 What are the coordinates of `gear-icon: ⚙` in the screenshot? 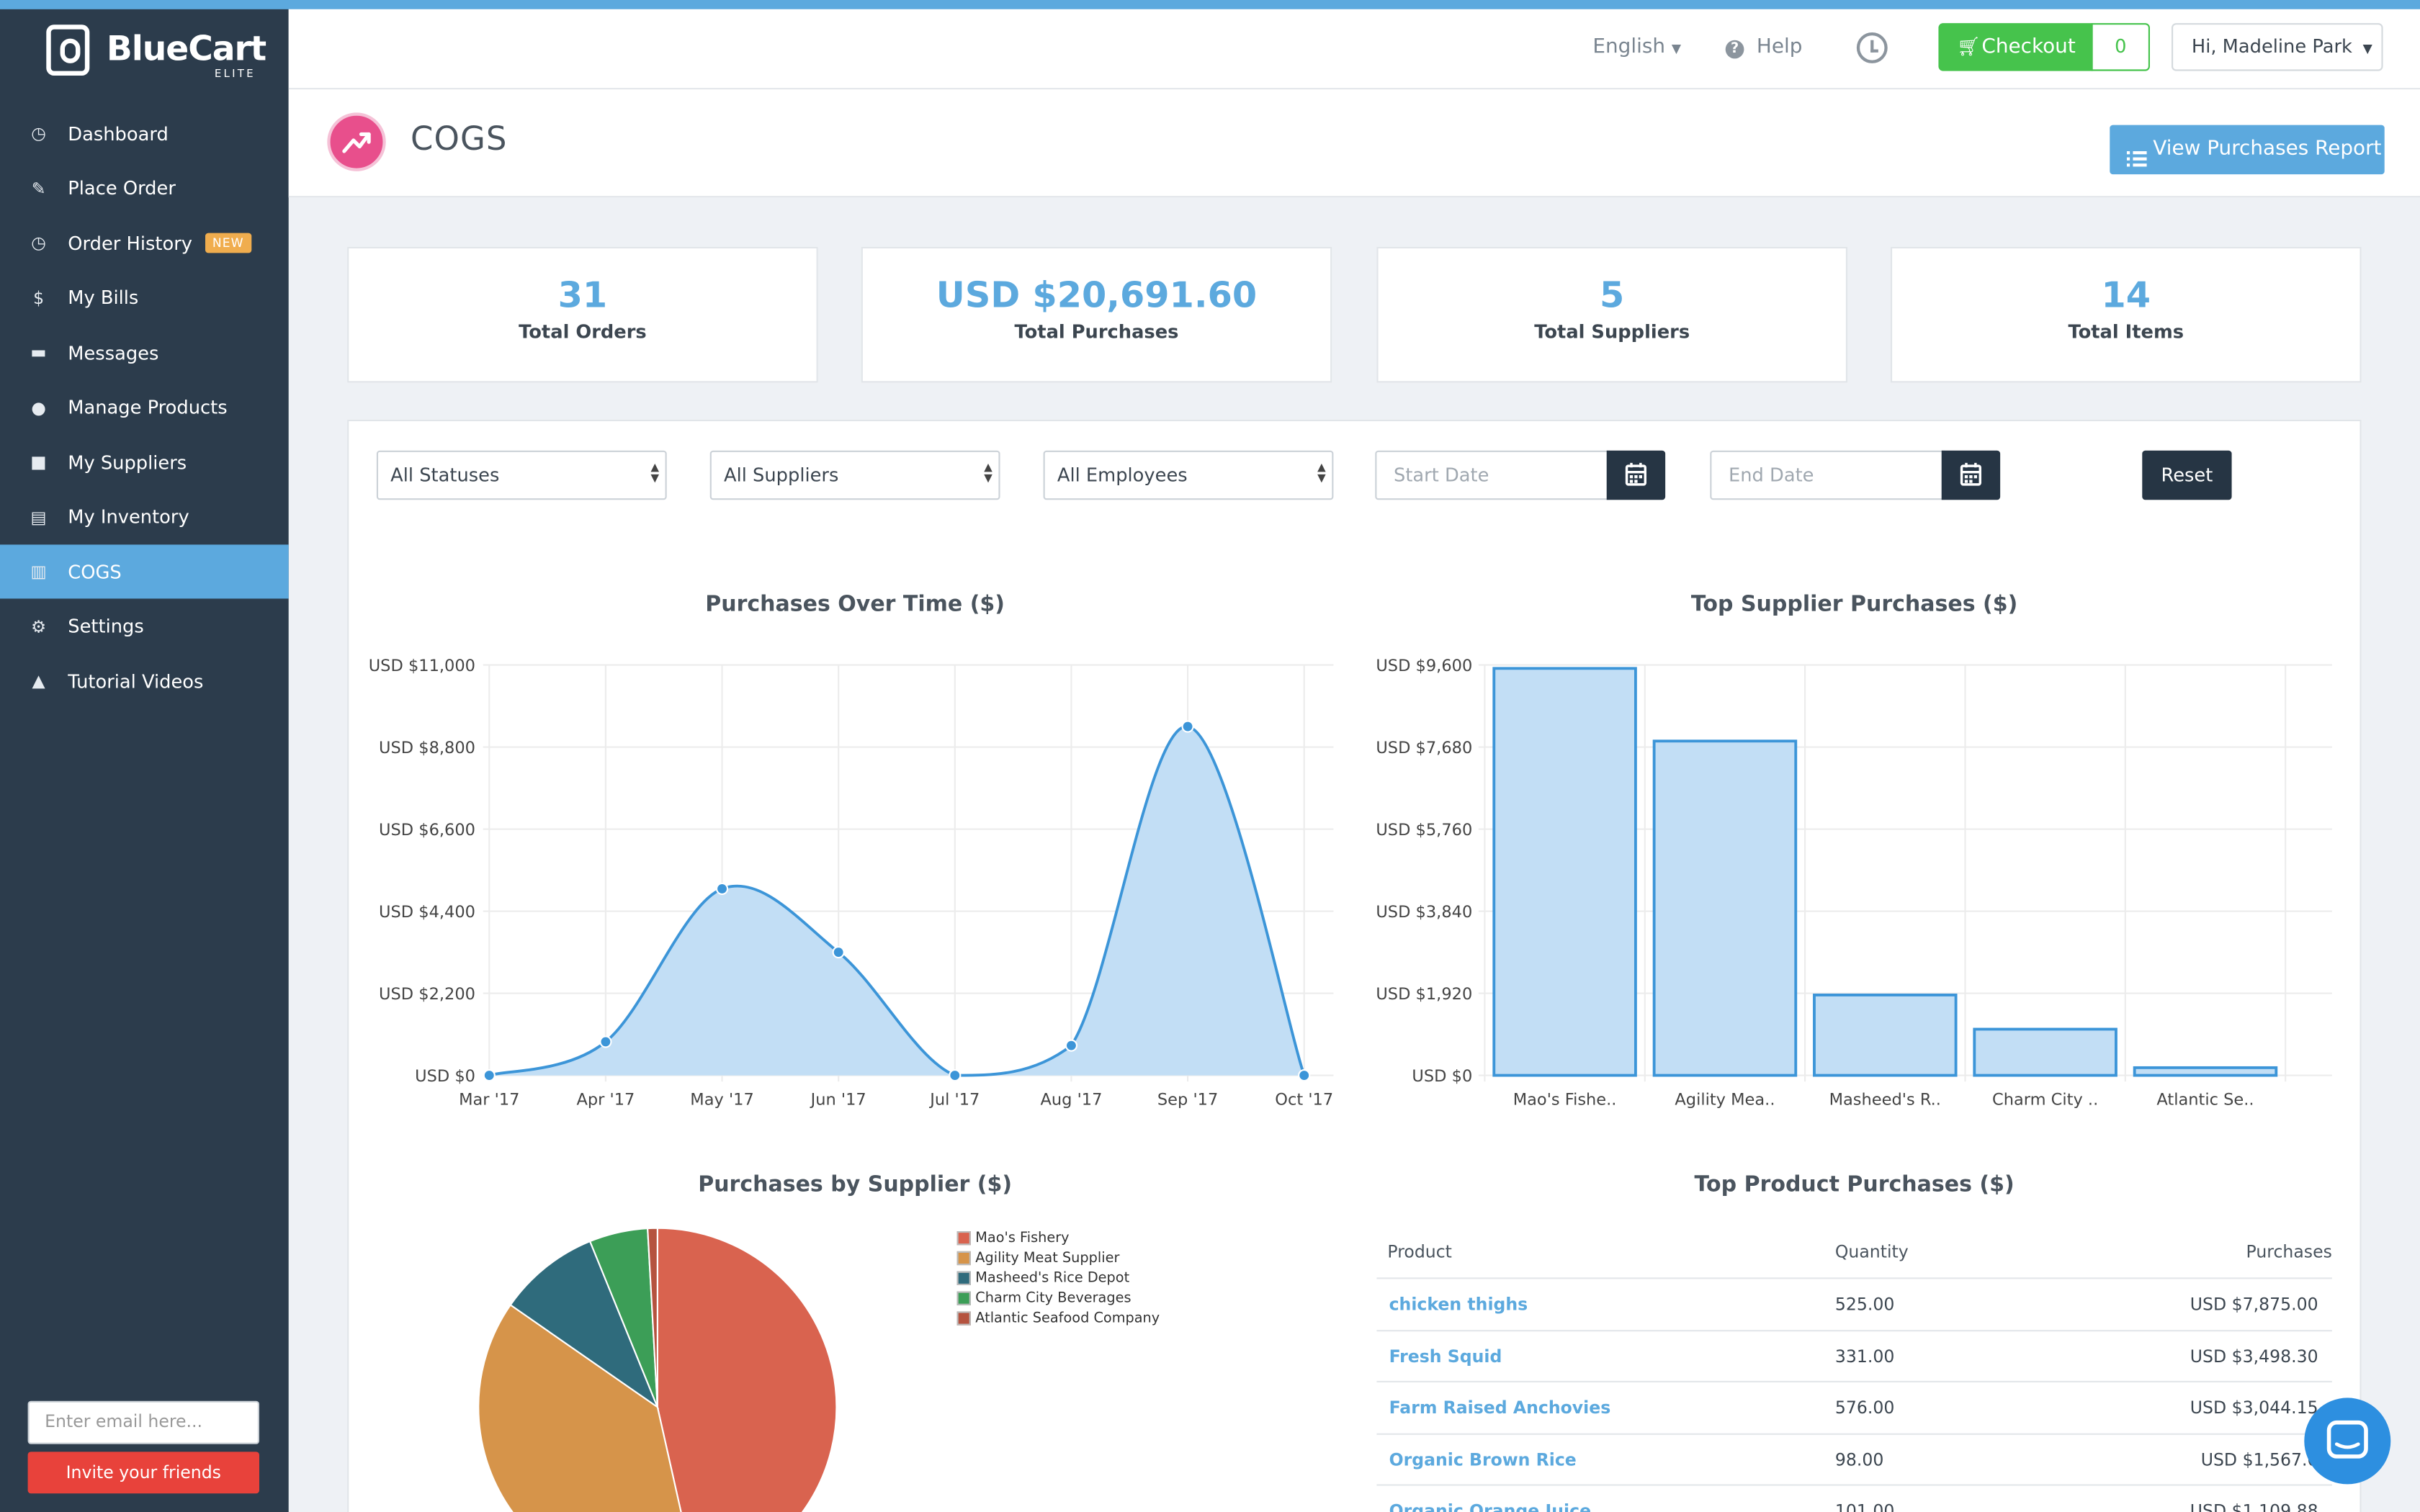 It's located at (38, 626).